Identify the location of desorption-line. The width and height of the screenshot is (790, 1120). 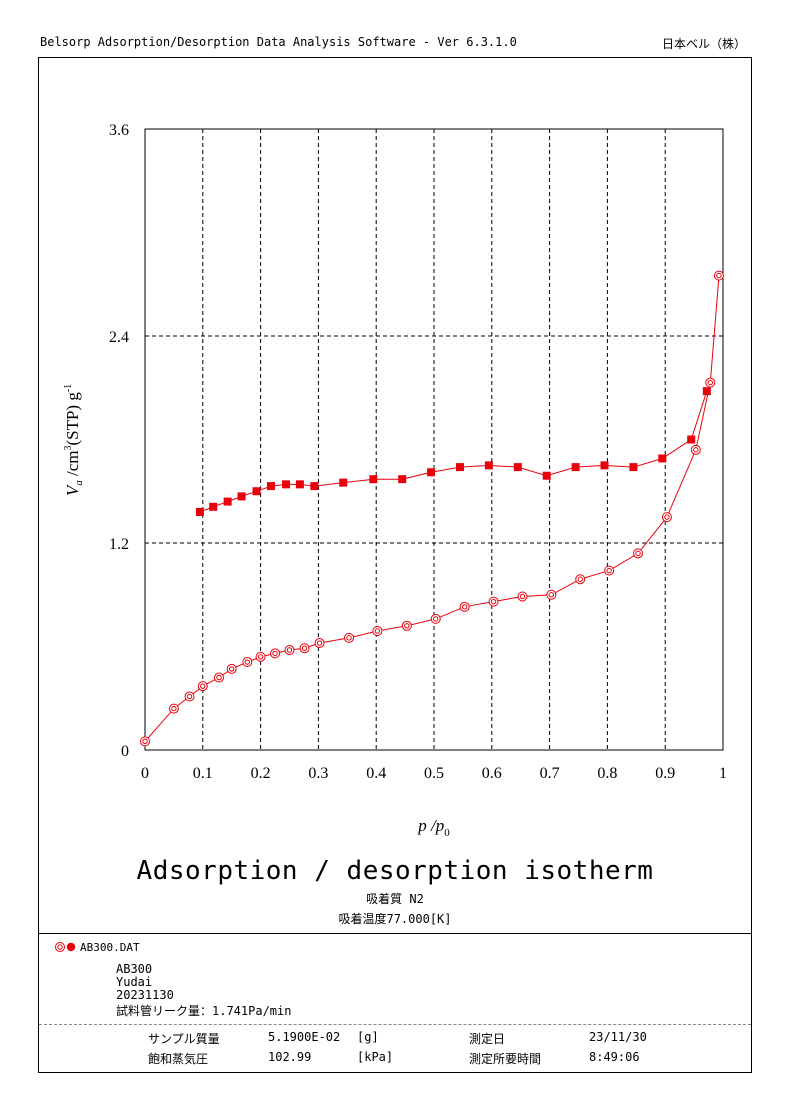
(453, 452).